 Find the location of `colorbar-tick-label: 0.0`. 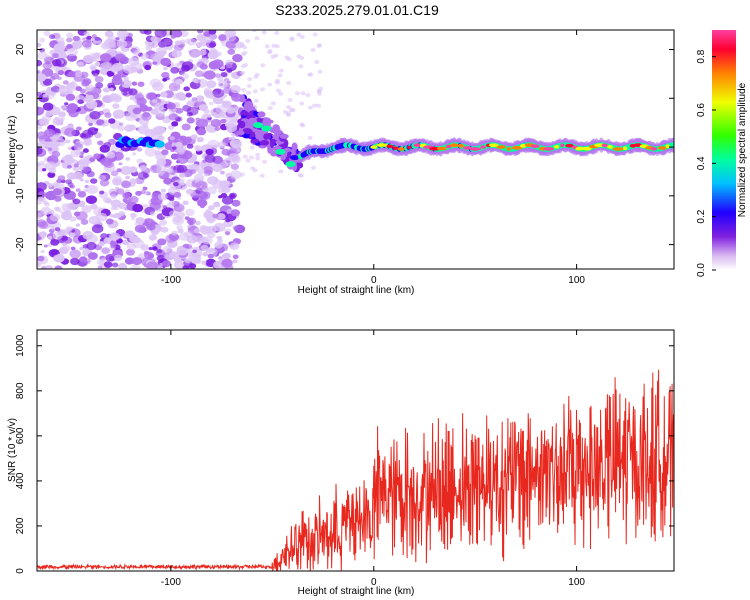

colorbar-tick-label: 0.0 is located at coordinates (701, 270).